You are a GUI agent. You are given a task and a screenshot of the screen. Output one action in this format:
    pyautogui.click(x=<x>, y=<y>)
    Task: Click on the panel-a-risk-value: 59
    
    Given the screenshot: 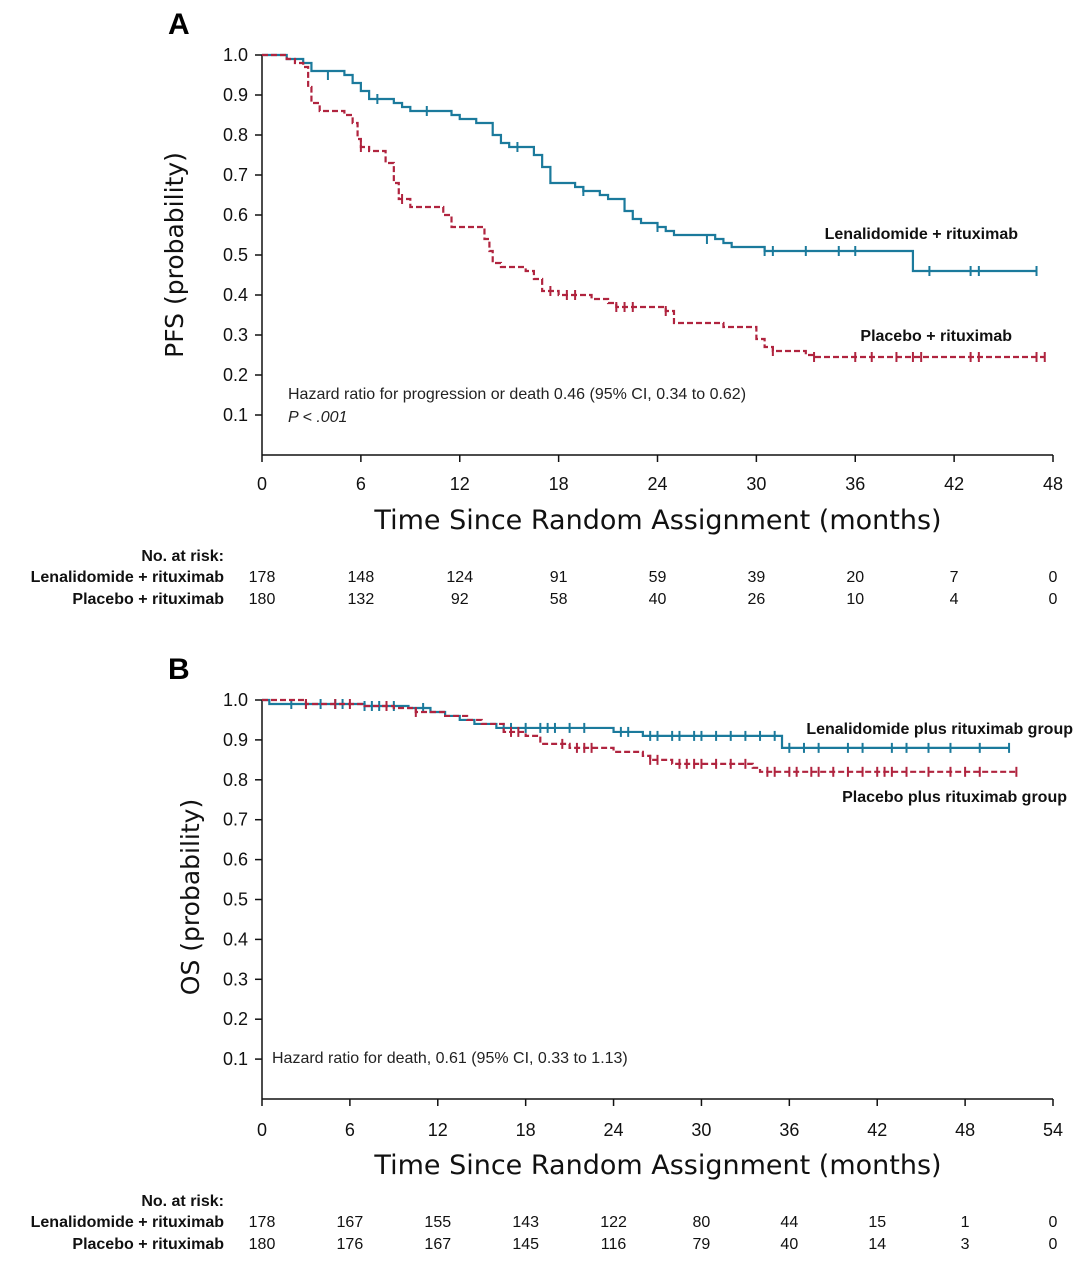 What is the action you would take?
    pyautogui.click(x=658, y=577)
    